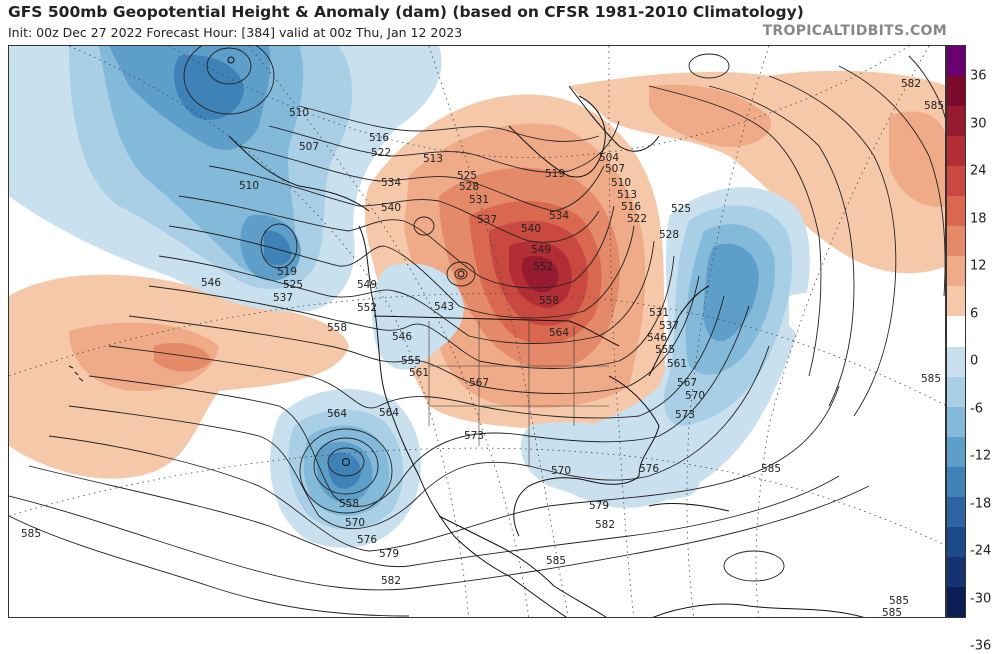 Image resolution: width=993 pixels, height=654 pixels. What do you see at coordinates (522, 566) in the screenshot?
I see `mexico-coastline` at bounding box center [522, 566].